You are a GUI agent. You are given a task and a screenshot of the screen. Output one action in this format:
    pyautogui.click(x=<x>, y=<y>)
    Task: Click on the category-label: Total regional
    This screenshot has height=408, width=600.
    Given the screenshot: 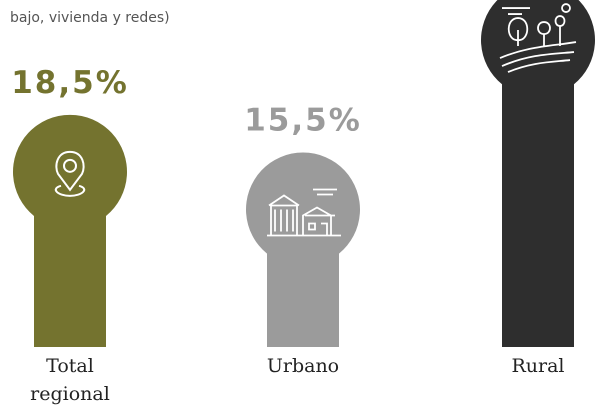 What is the action you would take?
    pyautogui.click(x=70, y=380)
    